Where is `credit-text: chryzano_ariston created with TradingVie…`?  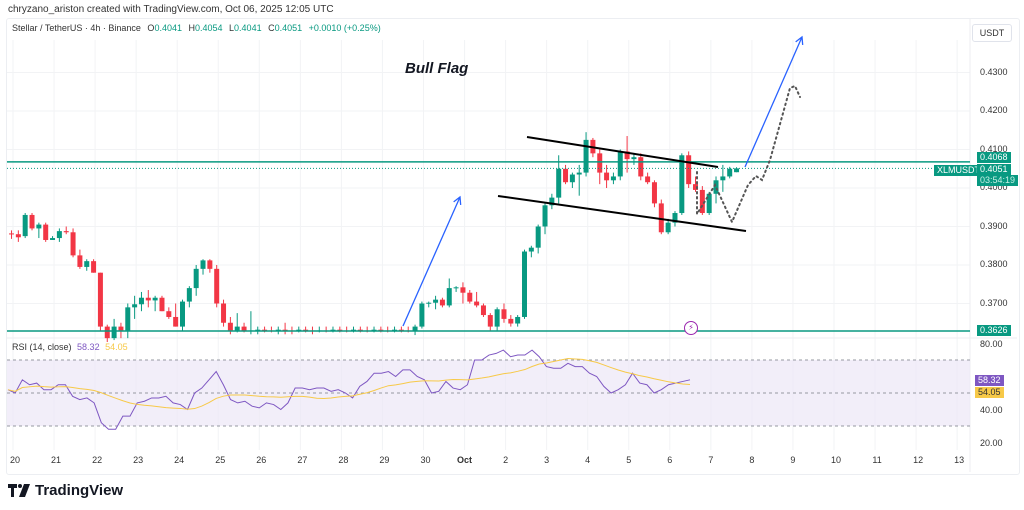 credit-text: chryzano_ariston created with TradingVie… is located at coordinates (171, 9).